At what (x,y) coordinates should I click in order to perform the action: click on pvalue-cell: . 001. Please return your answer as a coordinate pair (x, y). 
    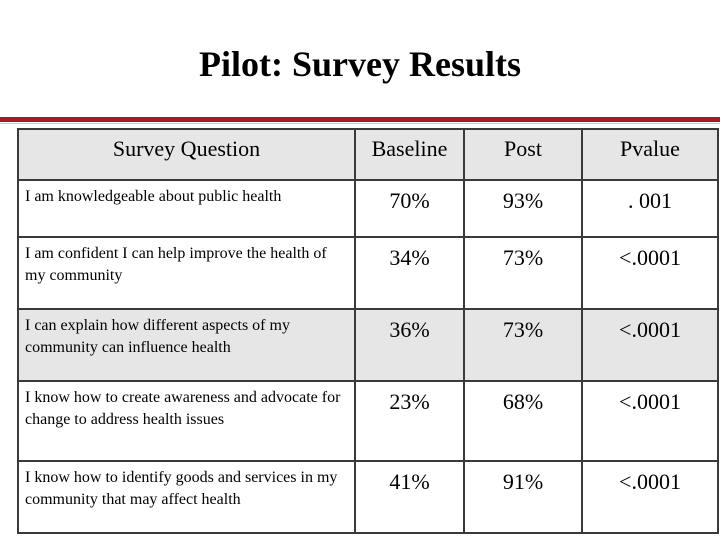
    Looking at the image, I should click on (650, 208).